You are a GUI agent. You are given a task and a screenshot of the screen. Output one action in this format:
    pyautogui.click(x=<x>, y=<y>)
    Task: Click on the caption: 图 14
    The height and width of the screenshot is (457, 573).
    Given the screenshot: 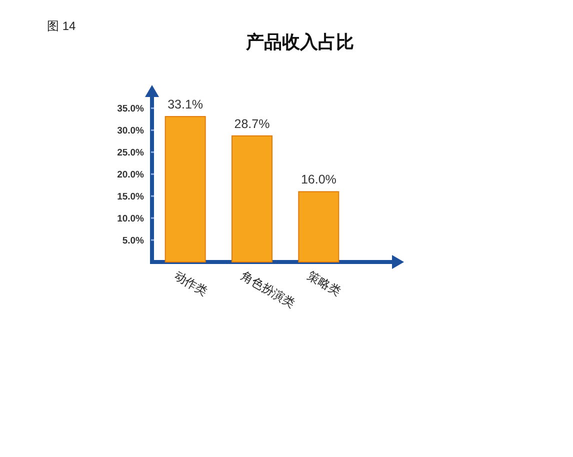 What is the action you would take?
    pyautogui.click(x=61, y=26)
    